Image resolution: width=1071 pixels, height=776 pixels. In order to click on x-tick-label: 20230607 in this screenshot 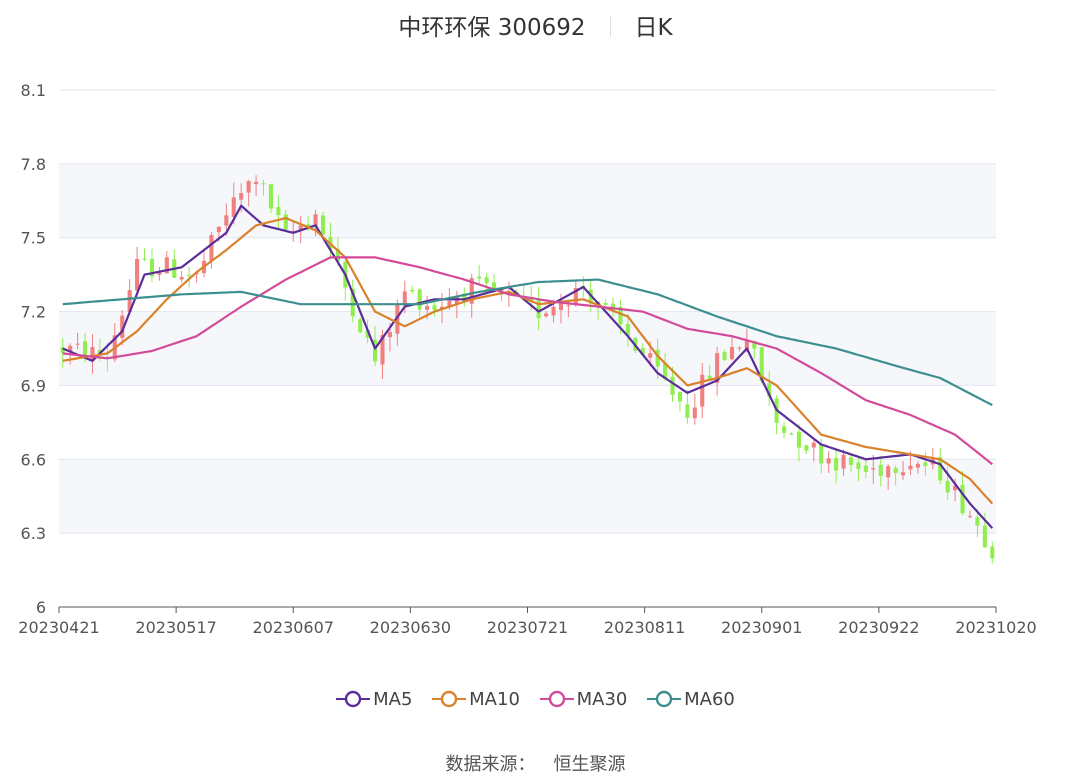, I will do `click(293, 627)`.